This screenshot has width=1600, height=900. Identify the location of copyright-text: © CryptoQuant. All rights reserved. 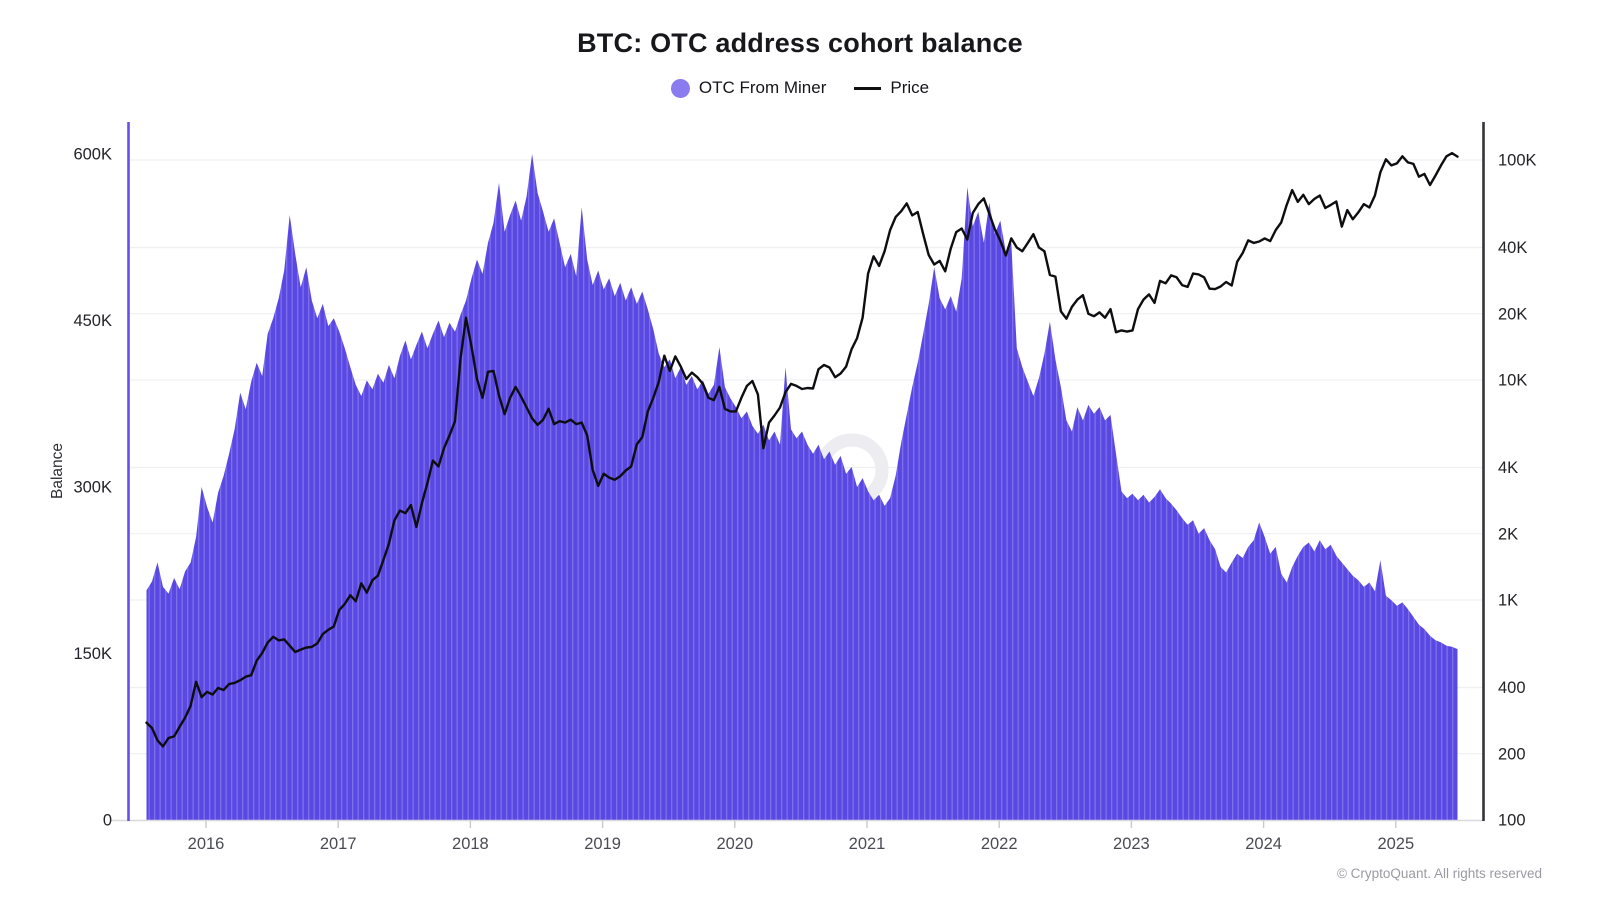
(1439, 873).